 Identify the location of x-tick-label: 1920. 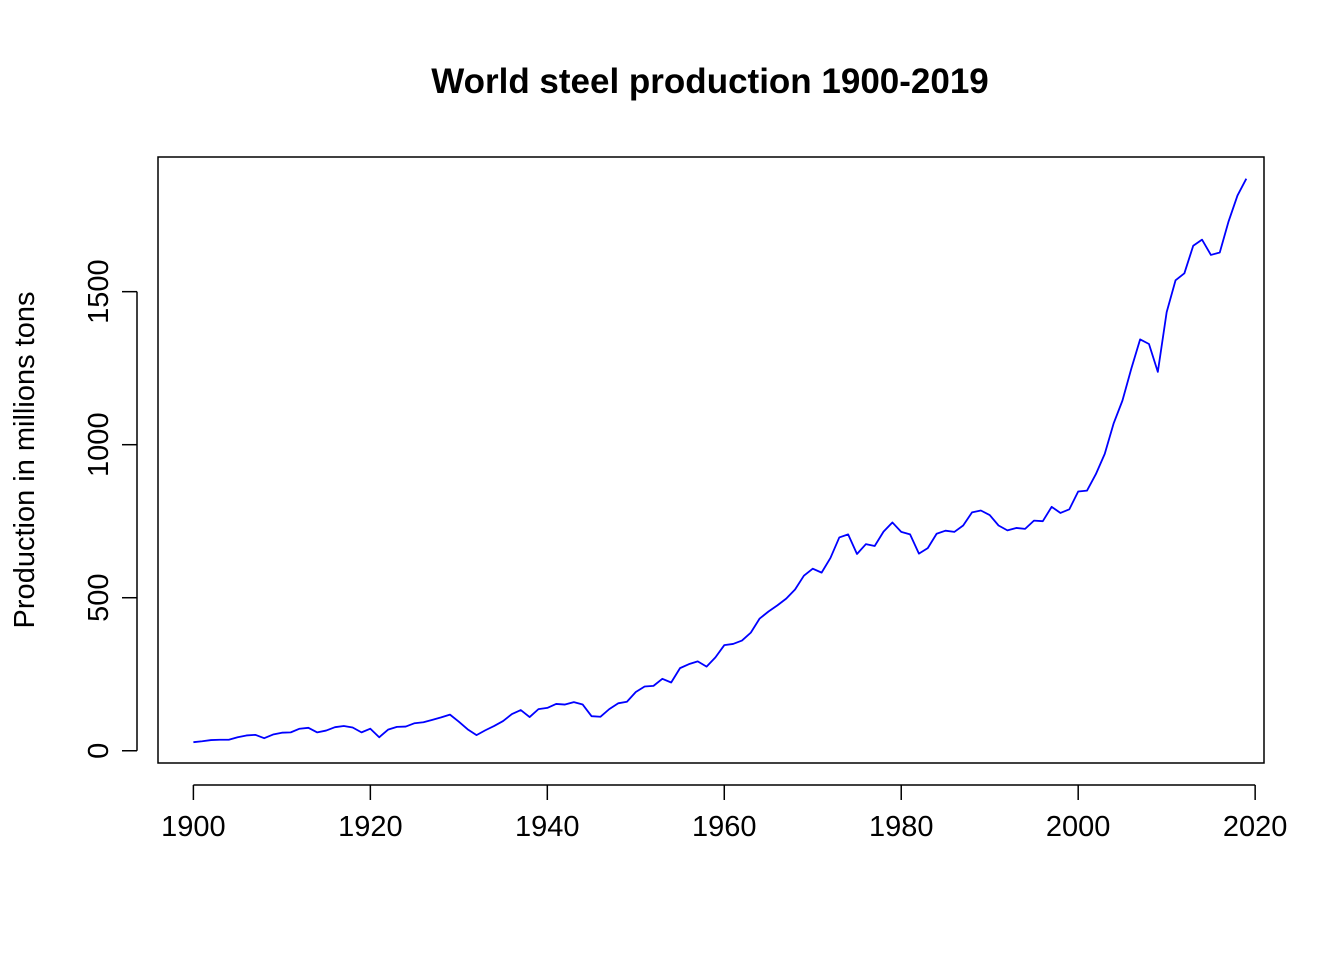
(370, 827).